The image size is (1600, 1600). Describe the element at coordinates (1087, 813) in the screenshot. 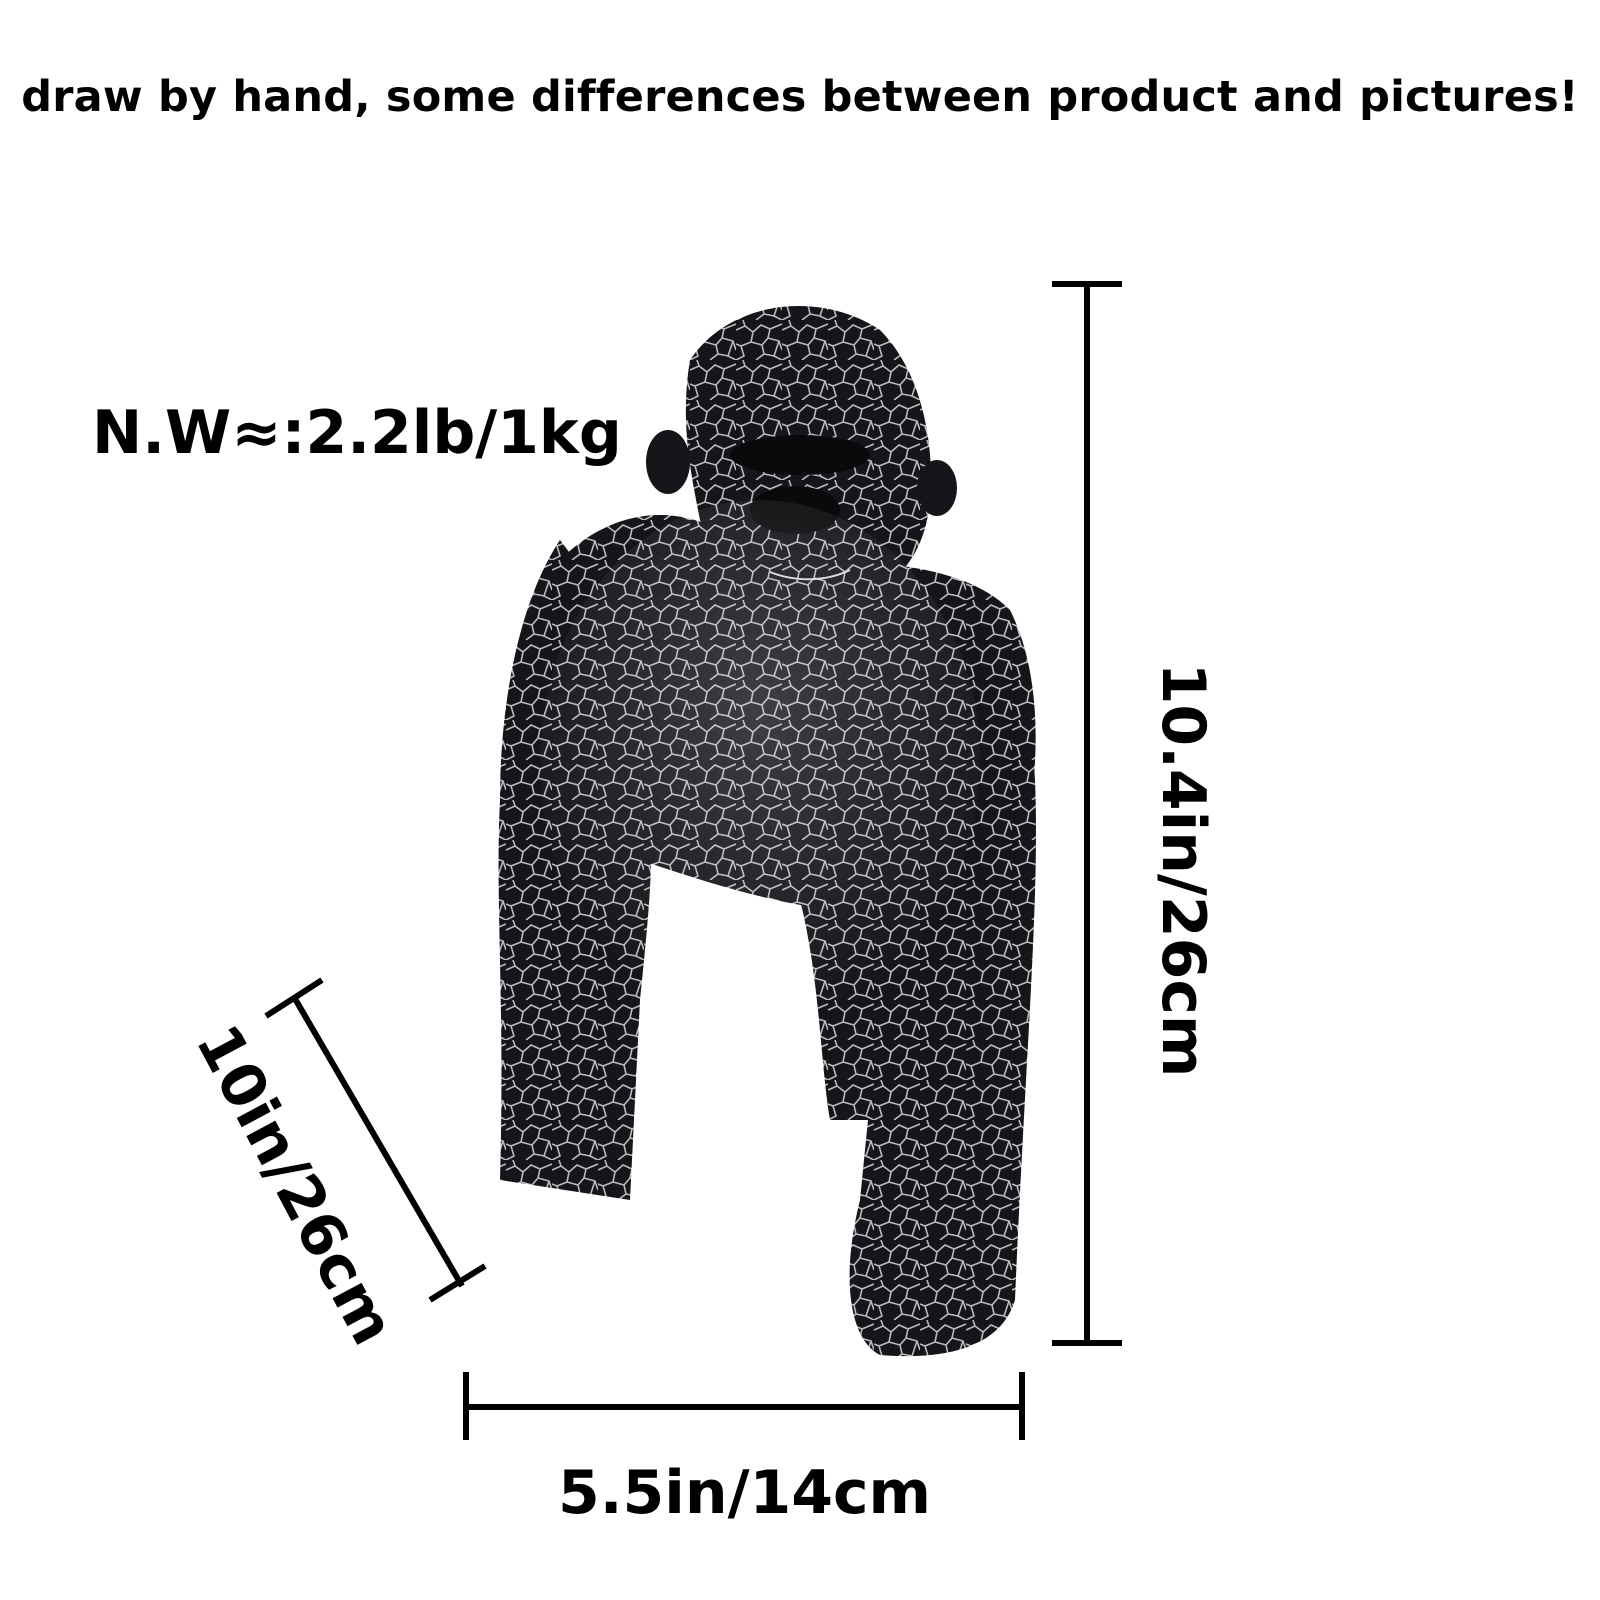

I see `height-measure-line` at that location.